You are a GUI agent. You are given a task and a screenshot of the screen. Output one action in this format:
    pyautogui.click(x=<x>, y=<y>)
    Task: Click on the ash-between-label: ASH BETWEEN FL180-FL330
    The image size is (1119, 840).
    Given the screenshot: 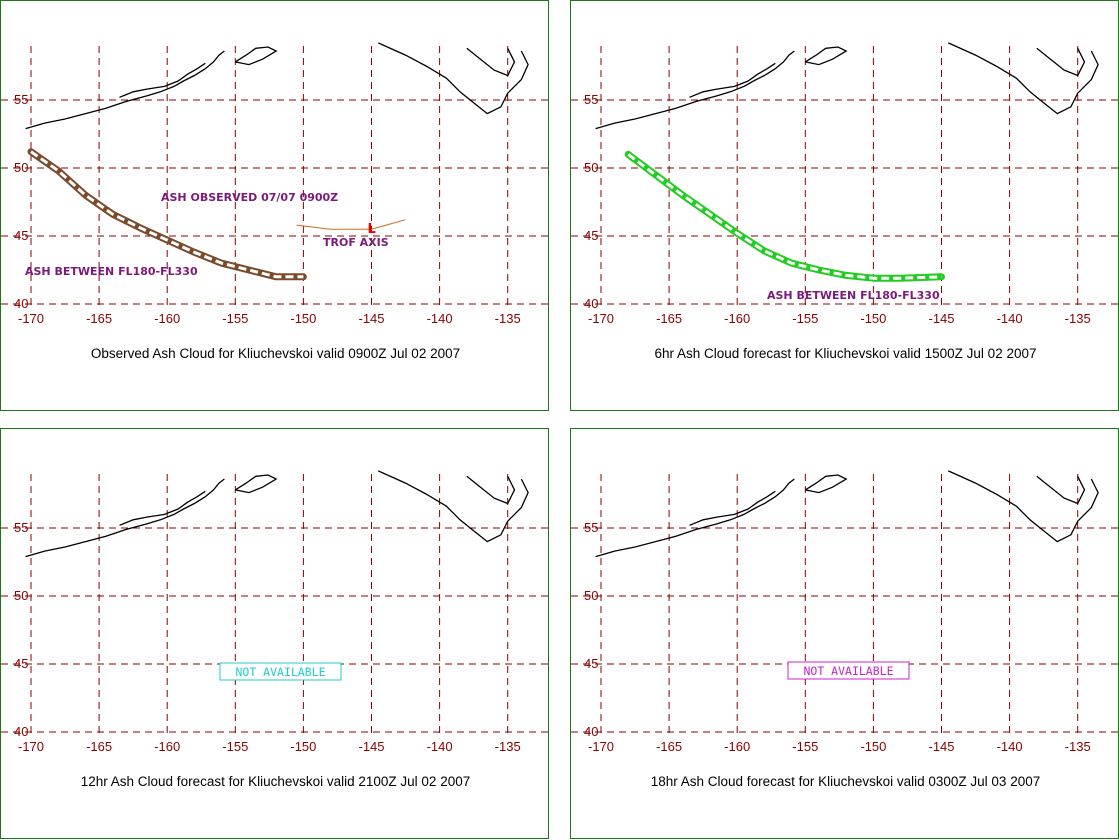 What is the action you would take?
    pyautogui.click(x=853, y=295)
    